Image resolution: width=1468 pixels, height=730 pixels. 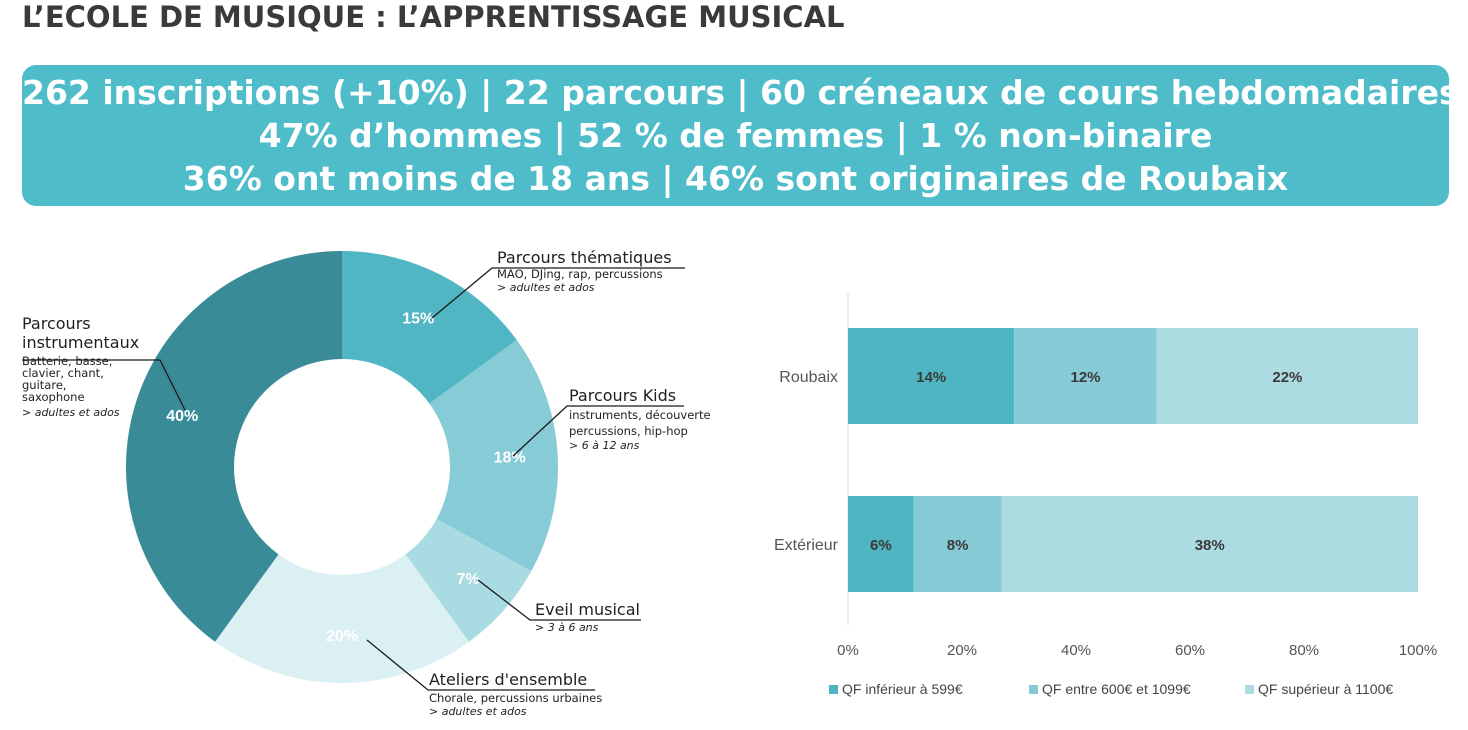 What do you see at coordinates (962, 650) in the screenshot?
I see `x-tick-label: 20%` at bounding box center [962, 650].